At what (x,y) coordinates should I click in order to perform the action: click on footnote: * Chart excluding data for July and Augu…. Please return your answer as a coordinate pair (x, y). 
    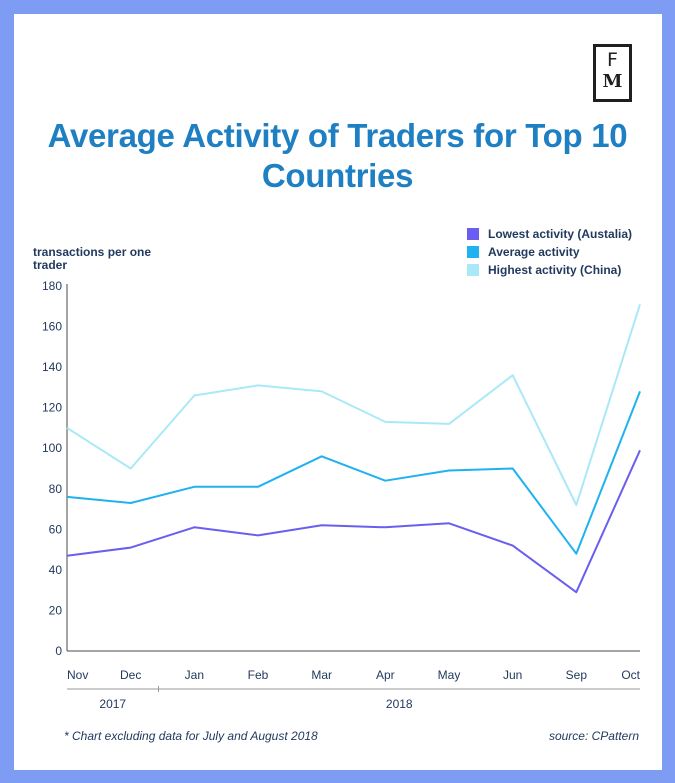
    Looking at the image, I should click on (191, 736).